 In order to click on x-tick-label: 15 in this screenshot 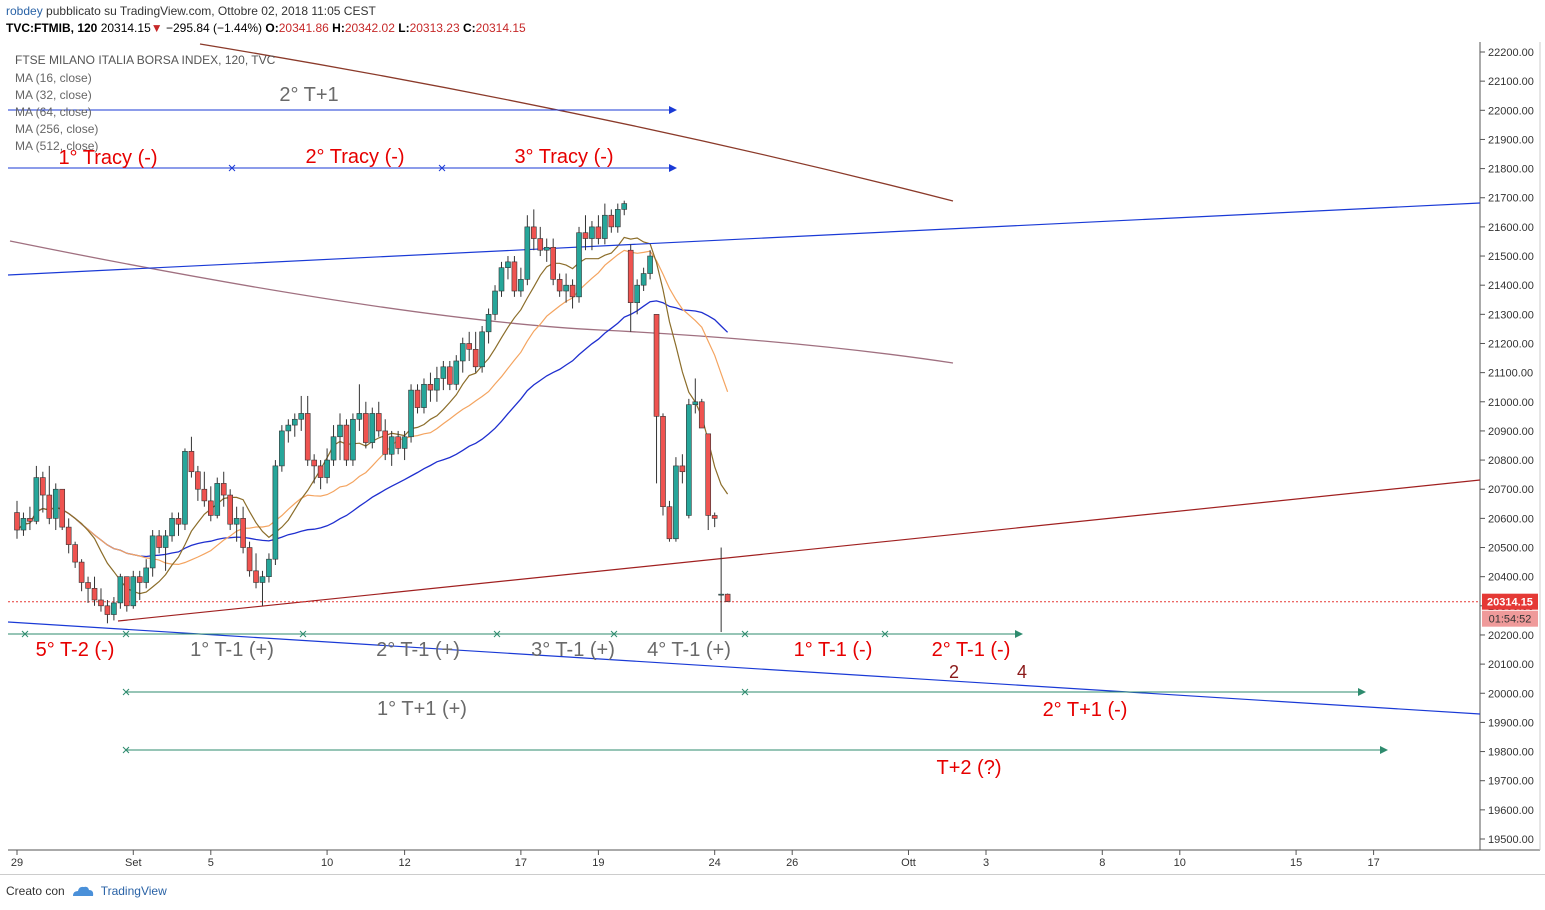, I will do `click(1296, 863)`.